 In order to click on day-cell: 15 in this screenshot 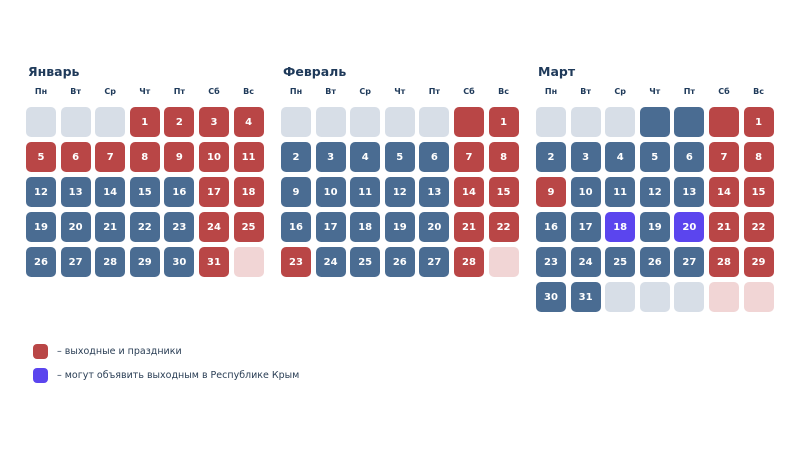, I will do `click(758, 192)`.